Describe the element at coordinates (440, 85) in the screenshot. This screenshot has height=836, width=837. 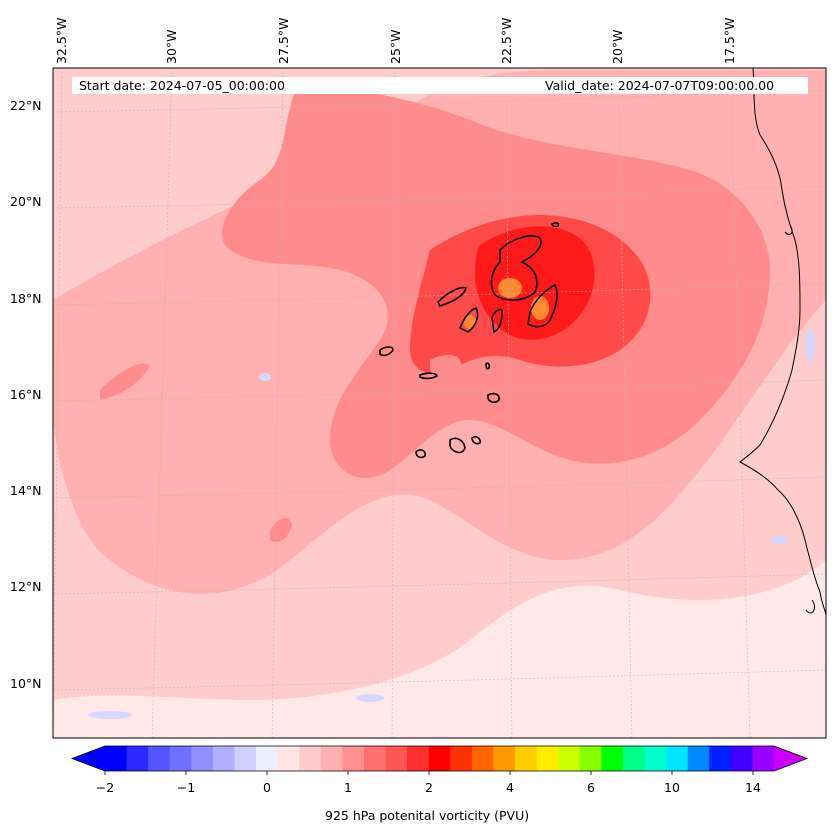
I see `date-header-box` at that location.